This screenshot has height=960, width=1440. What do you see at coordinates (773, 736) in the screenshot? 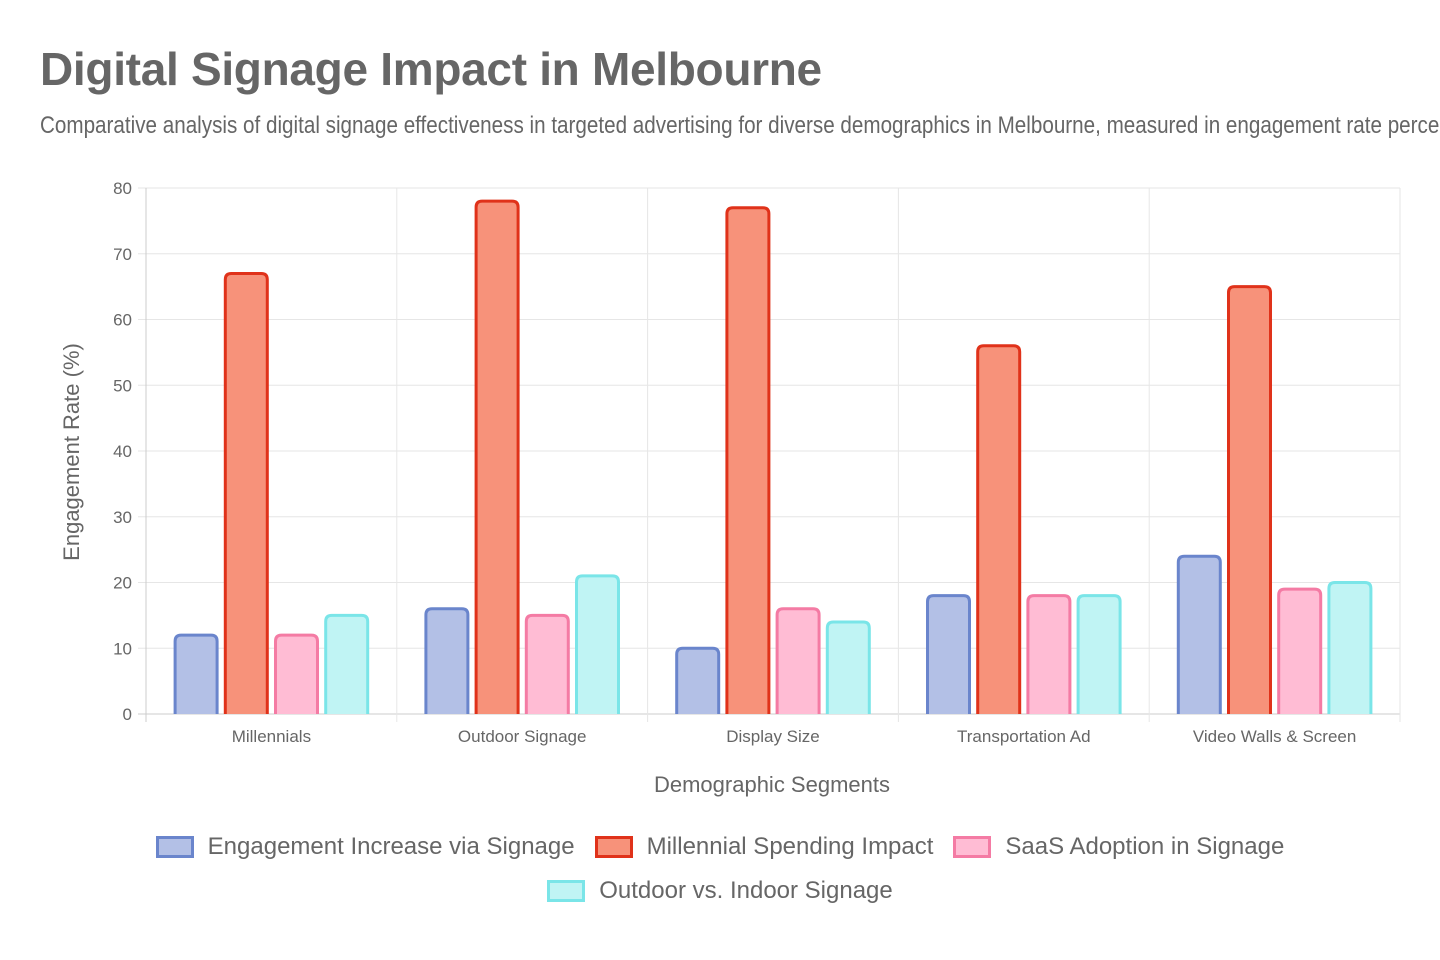
I see `x-tick-label: Display Size` at bounding box center [773, 736].